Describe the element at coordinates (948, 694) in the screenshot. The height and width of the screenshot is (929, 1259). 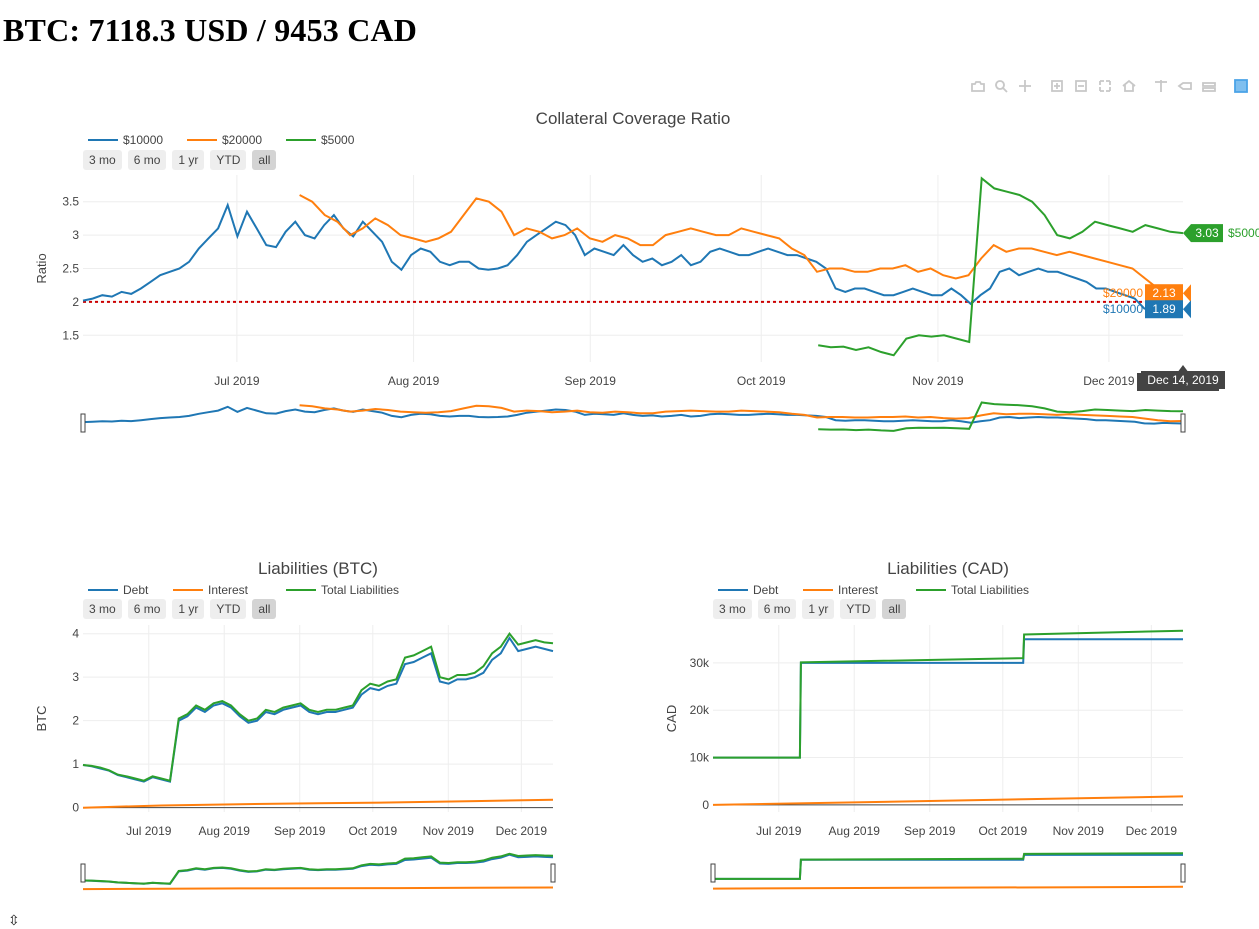
I see `series-line-total-liabilities` at that location.